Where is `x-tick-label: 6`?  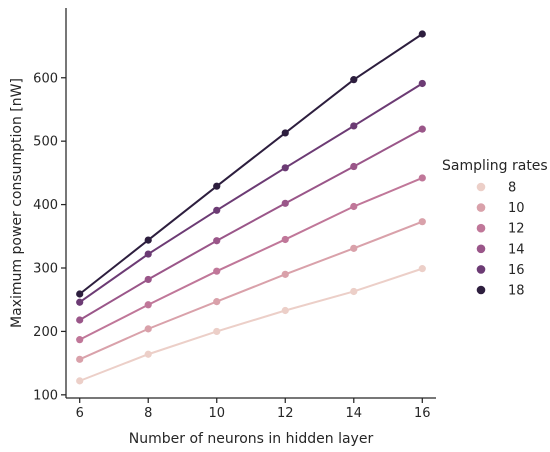
x-tick-label: 6 is located at coordinates (80, 413).